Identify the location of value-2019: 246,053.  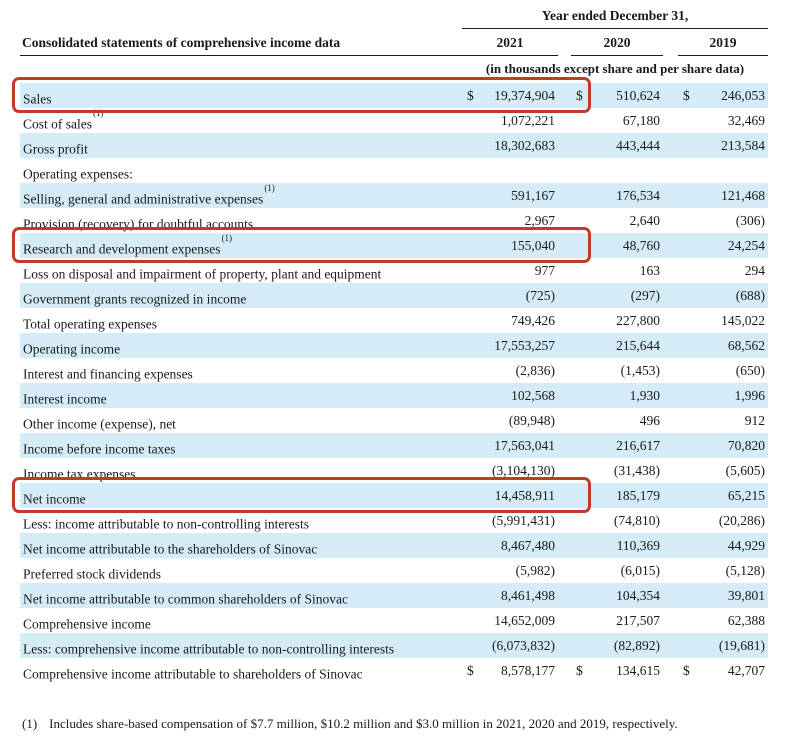
(743, 95).